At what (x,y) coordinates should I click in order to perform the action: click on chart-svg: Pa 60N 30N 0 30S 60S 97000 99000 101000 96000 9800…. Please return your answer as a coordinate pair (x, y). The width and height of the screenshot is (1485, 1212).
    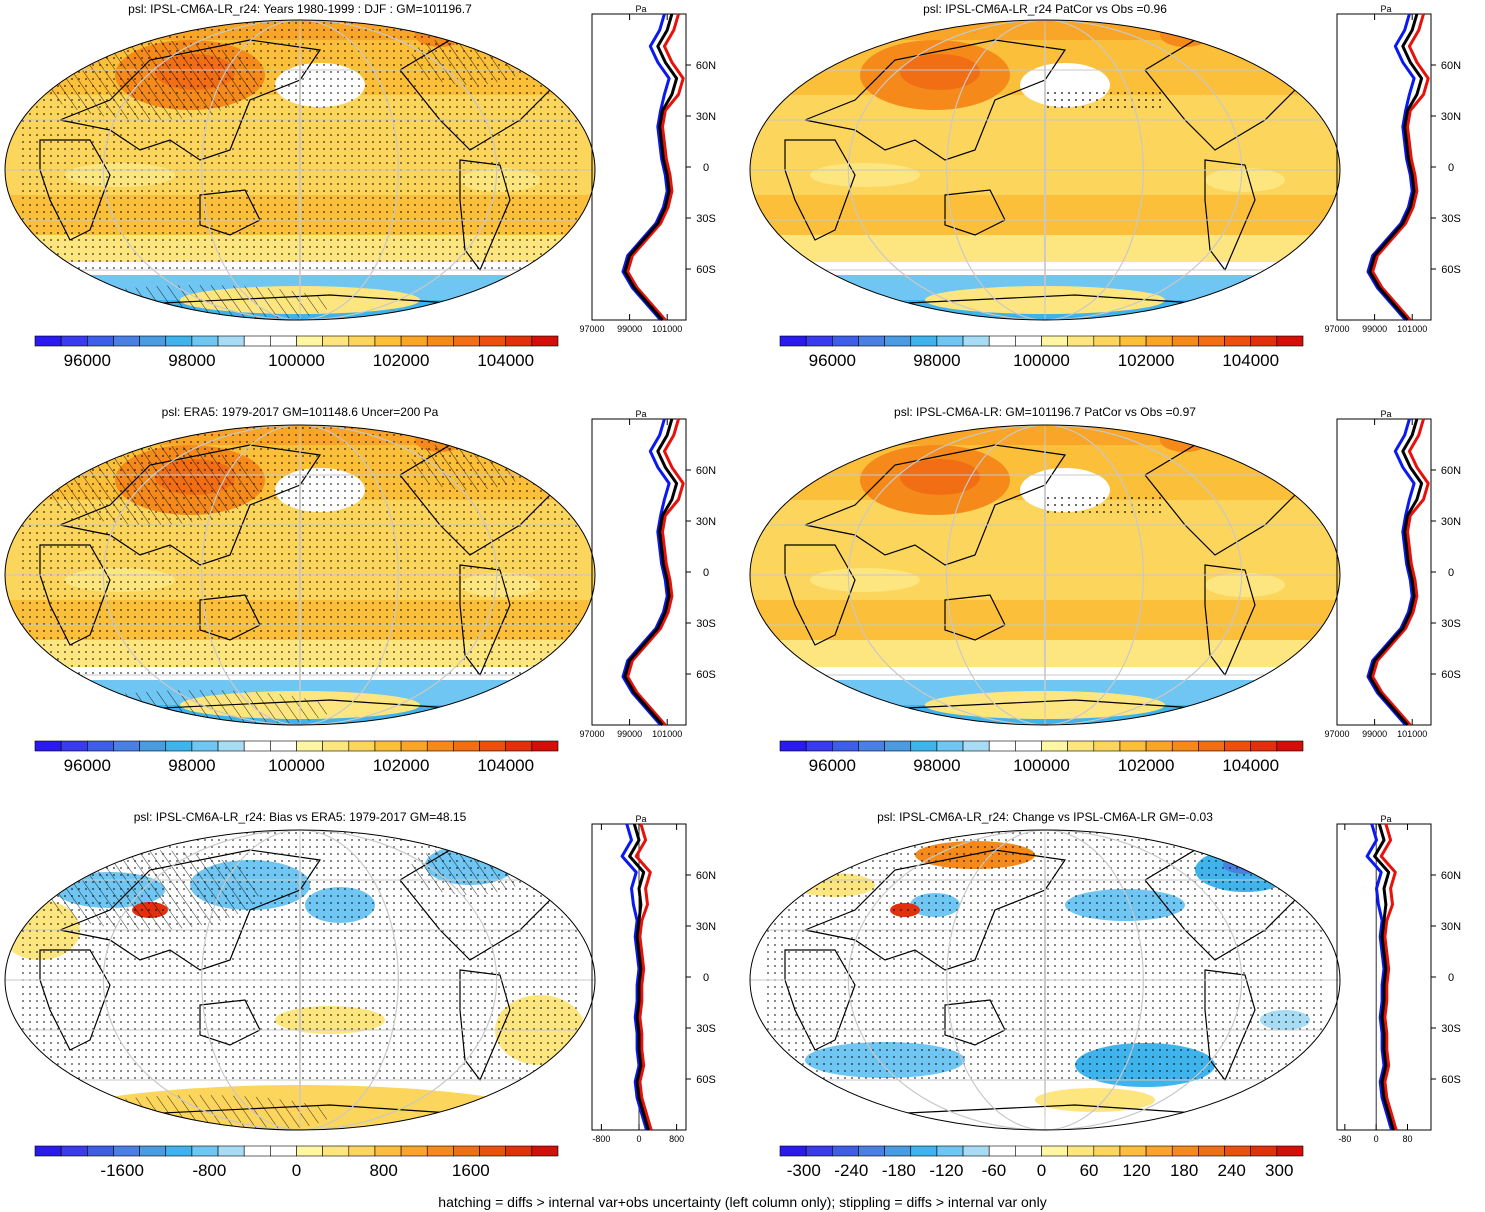
    Looking at the image, I should click on (360, 592).